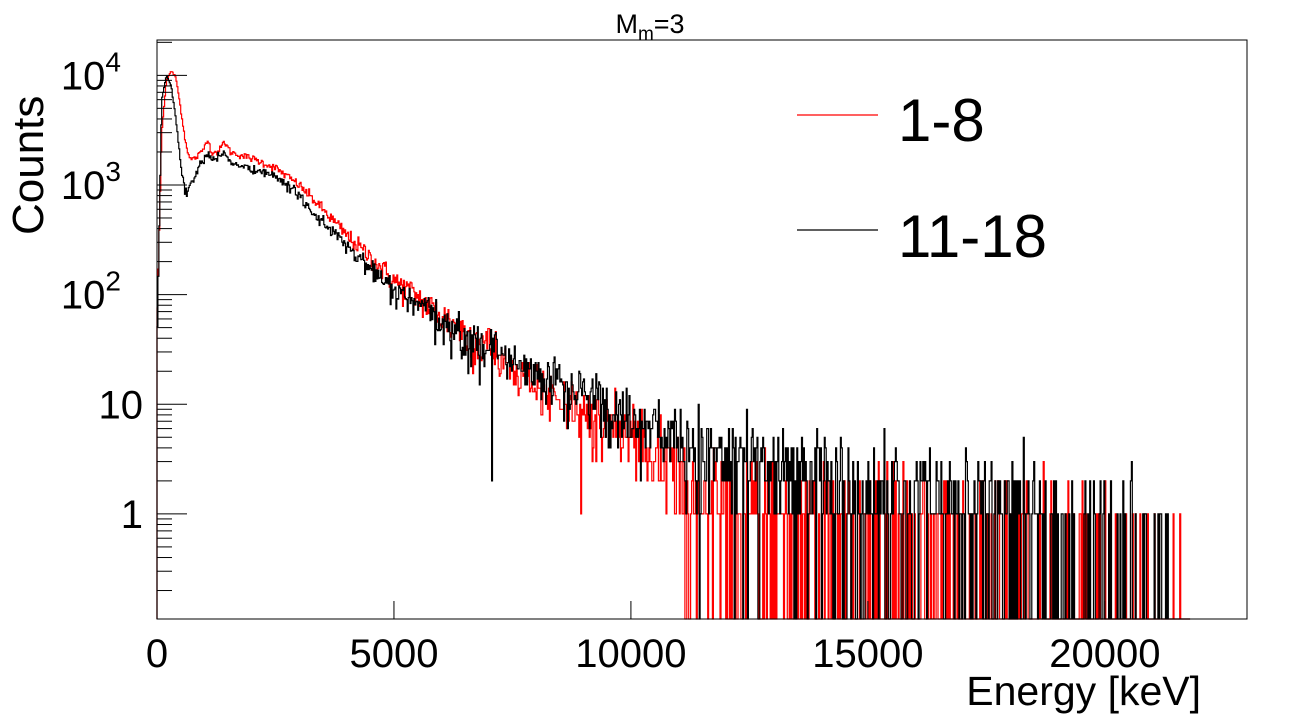 The image size is (1301, 720). I want to click on y-tick-label: 10³, so click(91, 182).